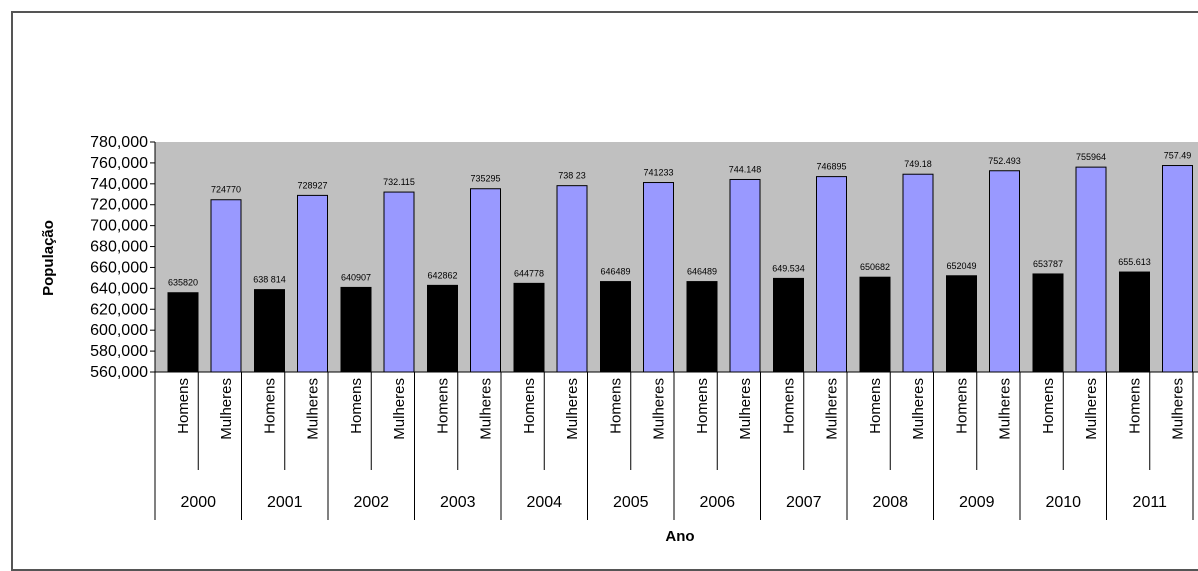  What do you see at coordinates (48, 258) in the screenshot?
I see `y-axis-title: População` at bounding box center [48, 258].